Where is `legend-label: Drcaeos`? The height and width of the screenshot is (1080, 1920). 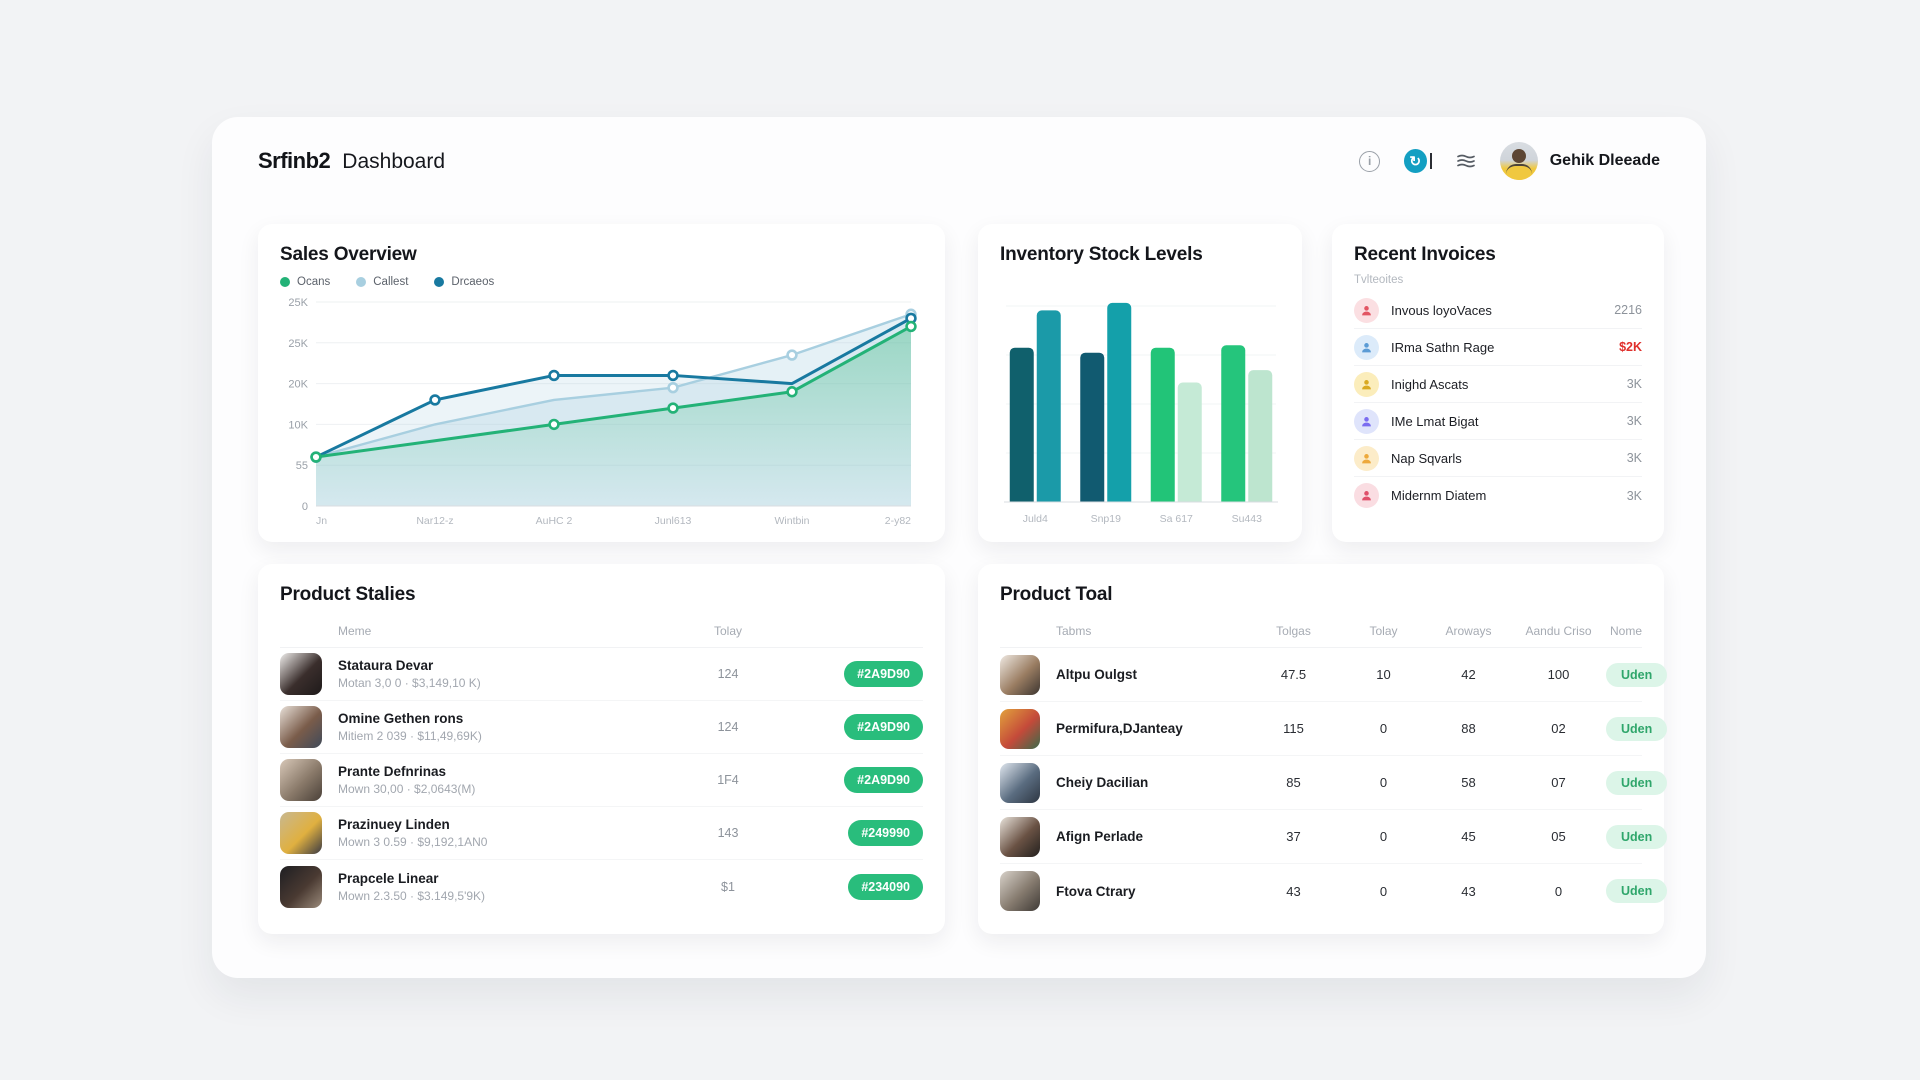
legend-label: Drcaeos is located at coordinates (473, 282).